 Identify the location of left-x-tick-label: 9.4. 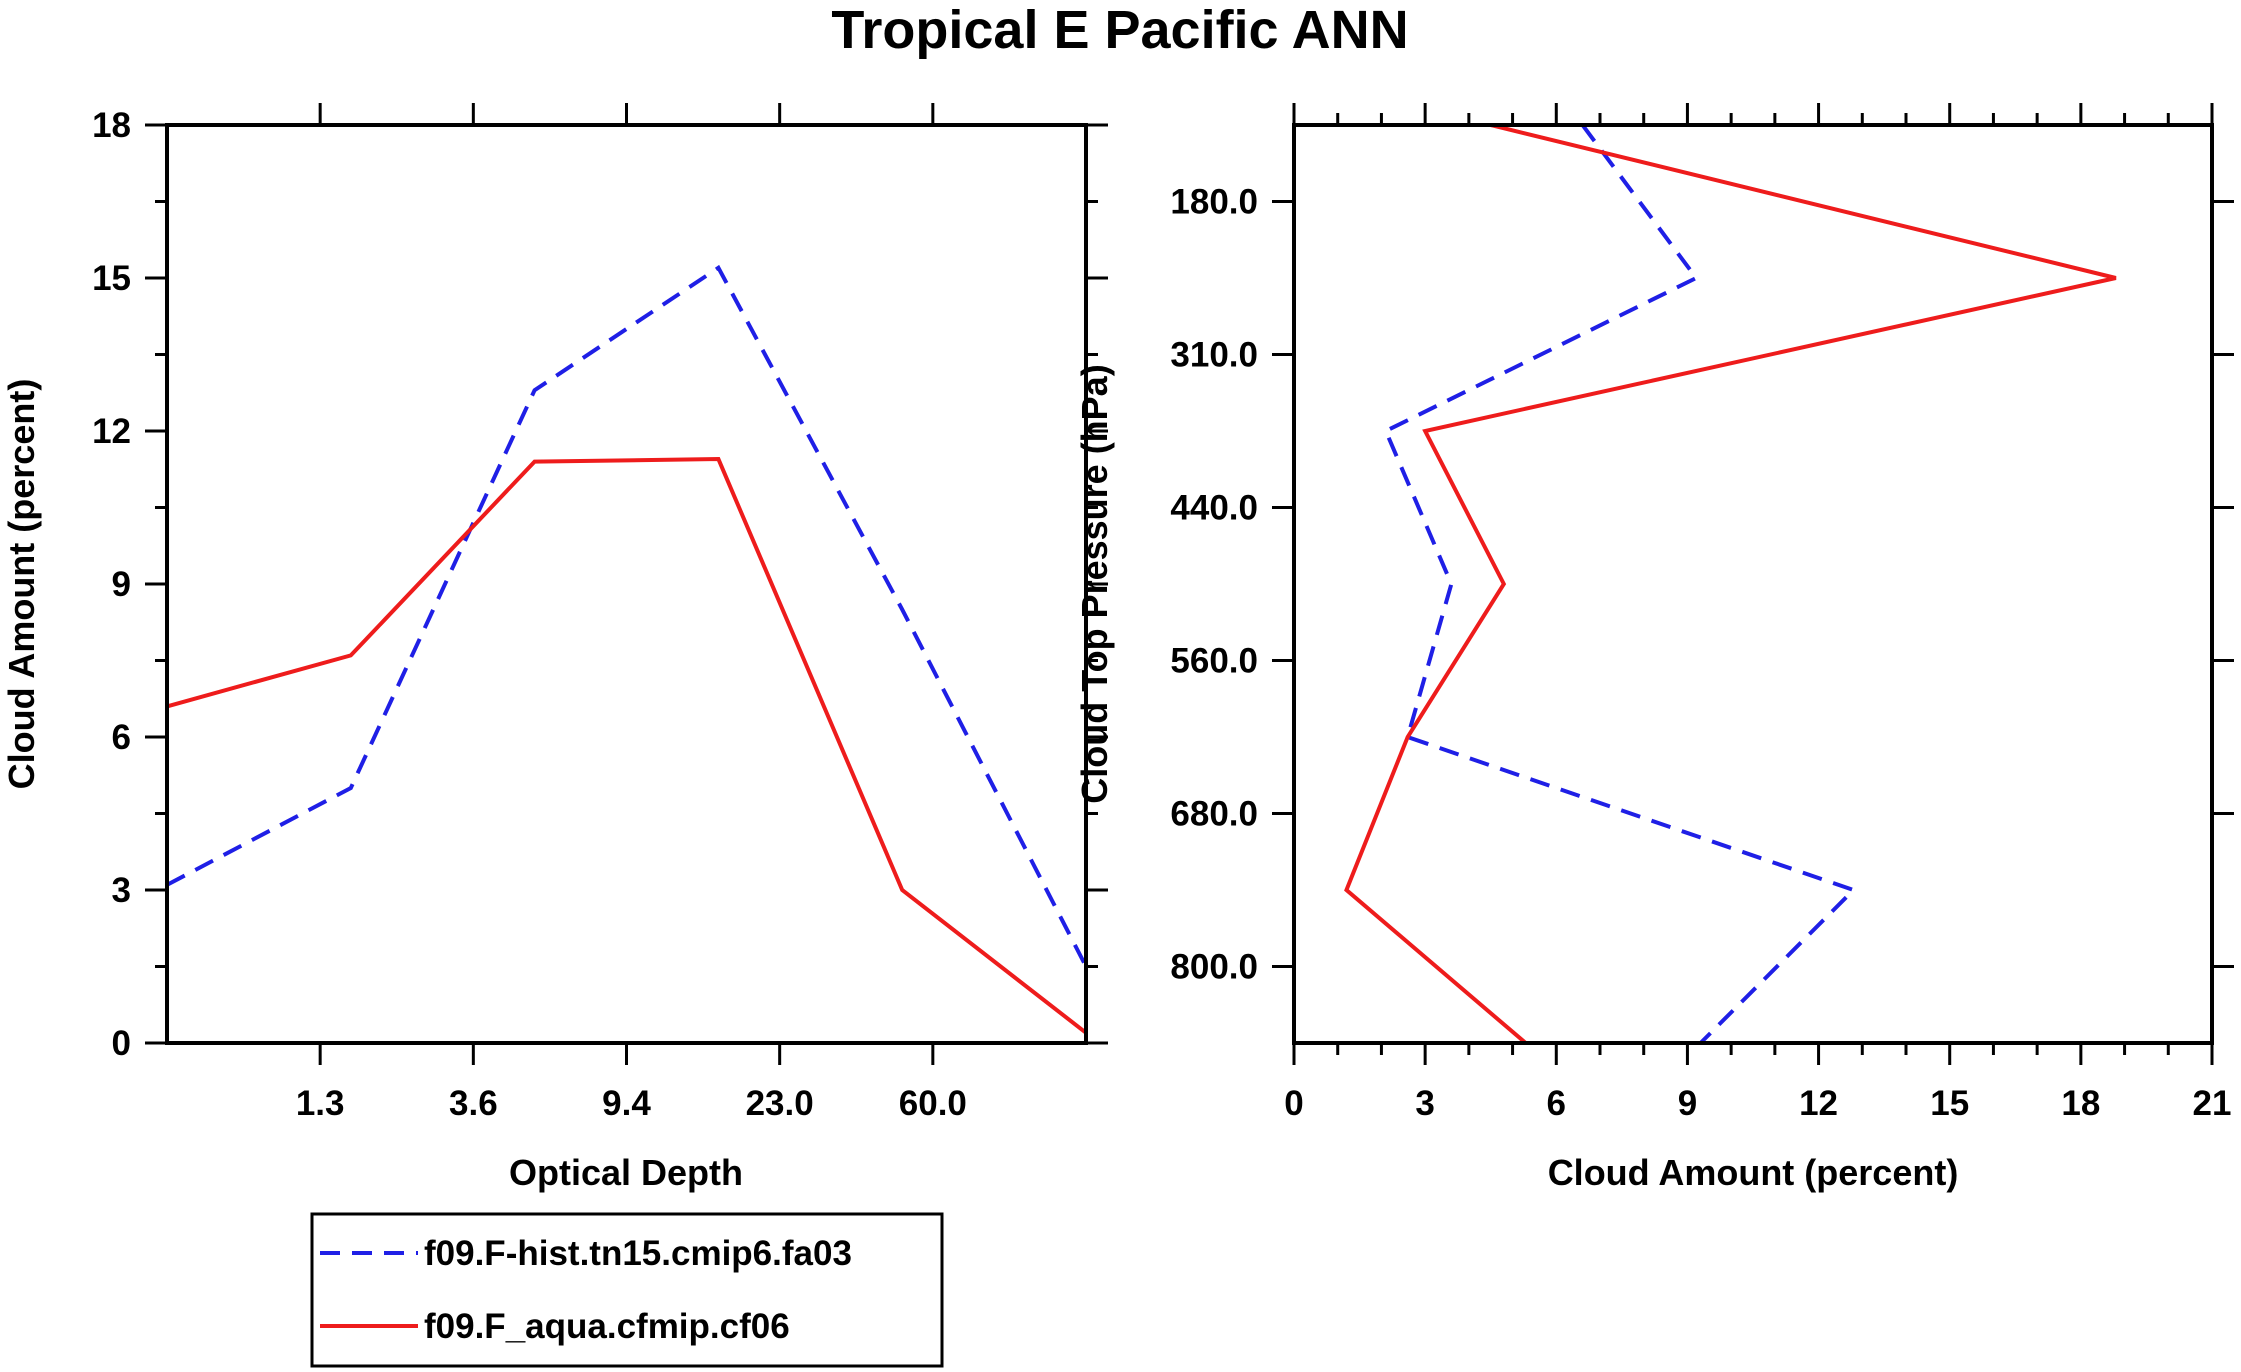
(626, 1103).